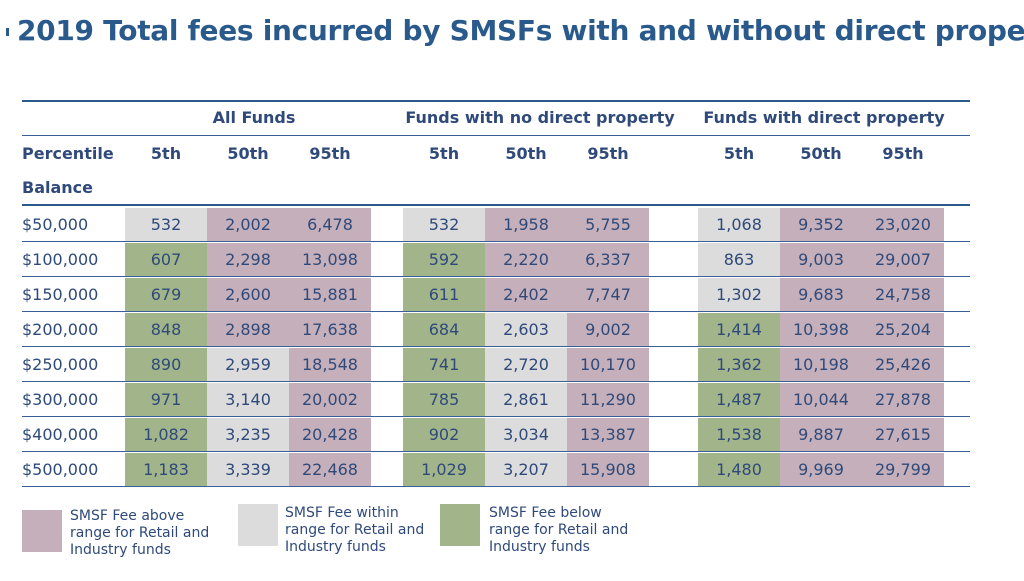  What do you see at coordinates (444, 399) in the screenshot?
I see `table-cell: 785` at bounding box center [444, 399].